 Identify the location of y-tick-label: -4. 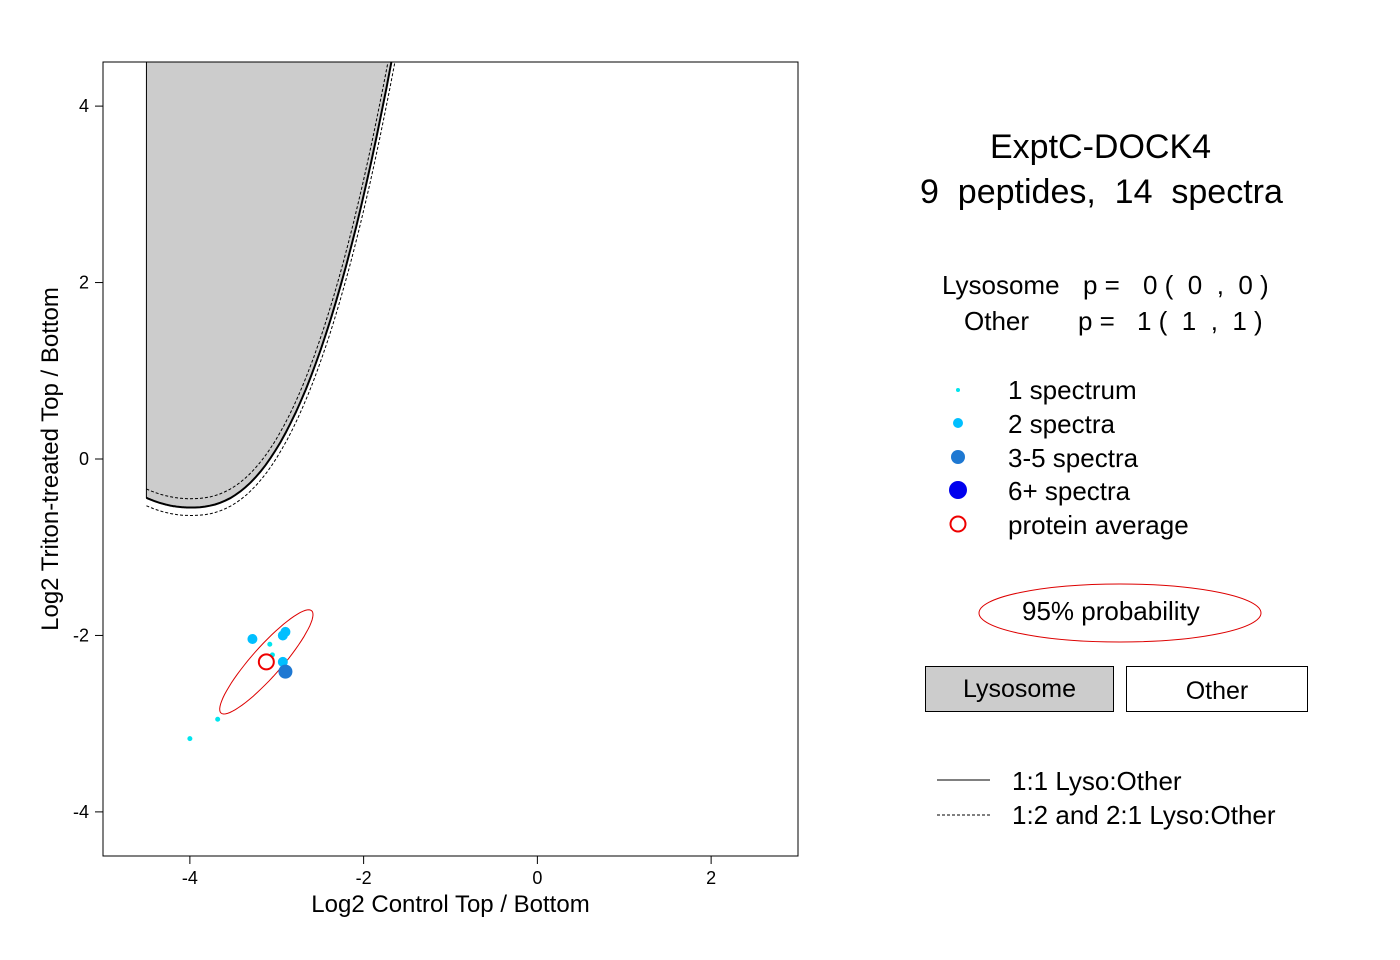
(81, 812).